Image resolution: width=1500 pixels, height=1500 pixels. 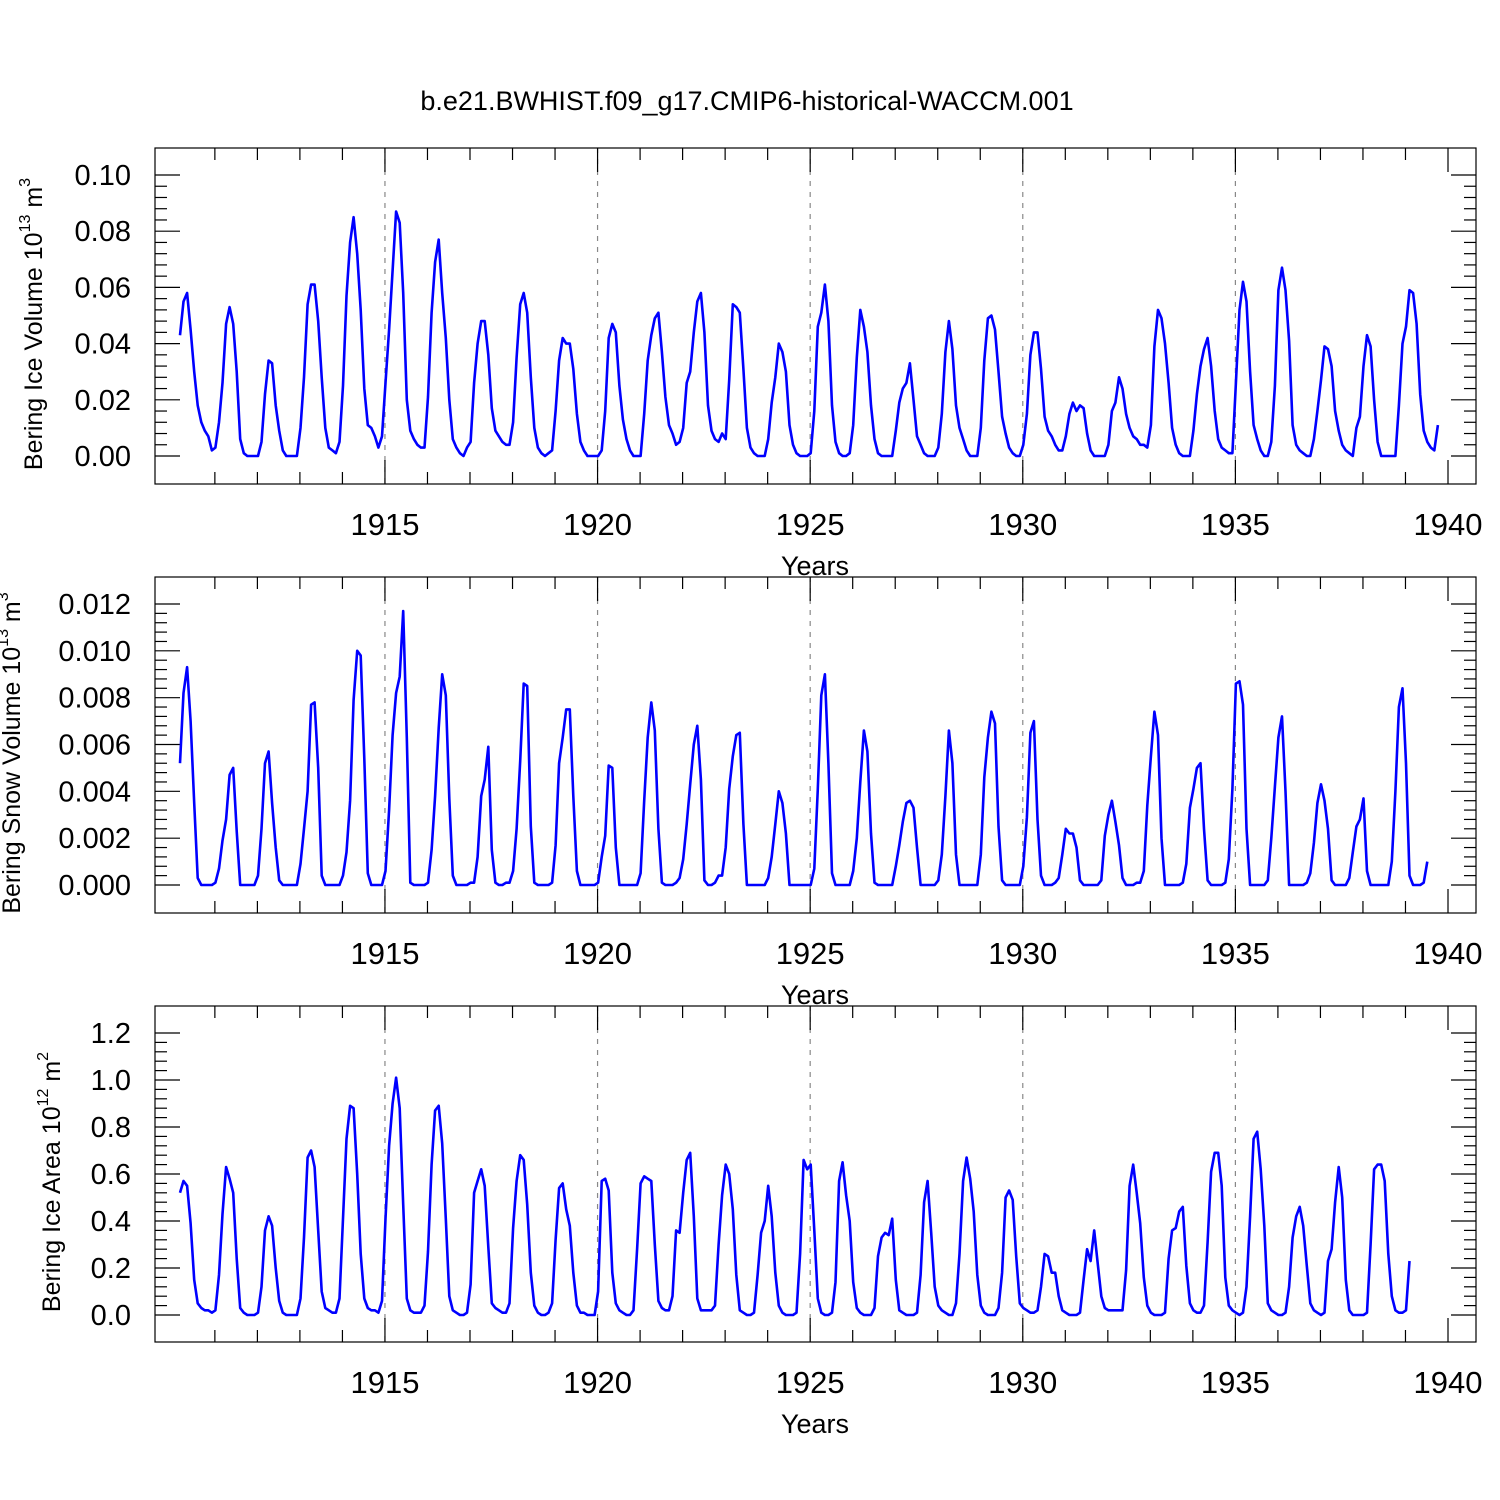 What do you see at coordinates (32, 324) in the screenshot?
I see `y-axis-label: Bering Ice Volume 1013 m3` at bounding box center [32, 324].